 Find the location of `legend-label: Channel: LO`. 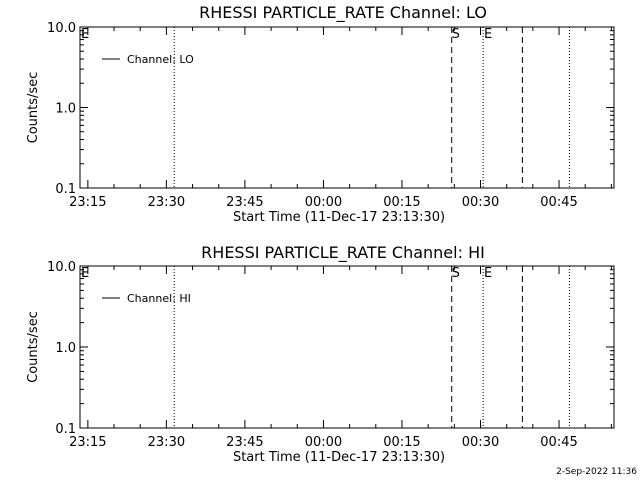

legend-label: Channel: LO is located at coordinates (160, 59).